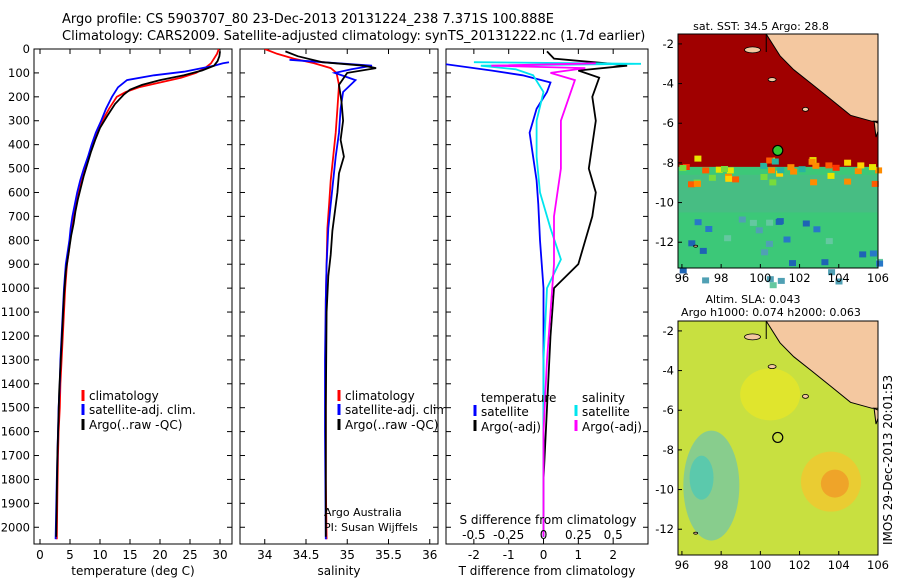 Image resolution: width=900 pixels, height=580 pixels. I want to click on sla-argo-position-marker, so click(778, 437).